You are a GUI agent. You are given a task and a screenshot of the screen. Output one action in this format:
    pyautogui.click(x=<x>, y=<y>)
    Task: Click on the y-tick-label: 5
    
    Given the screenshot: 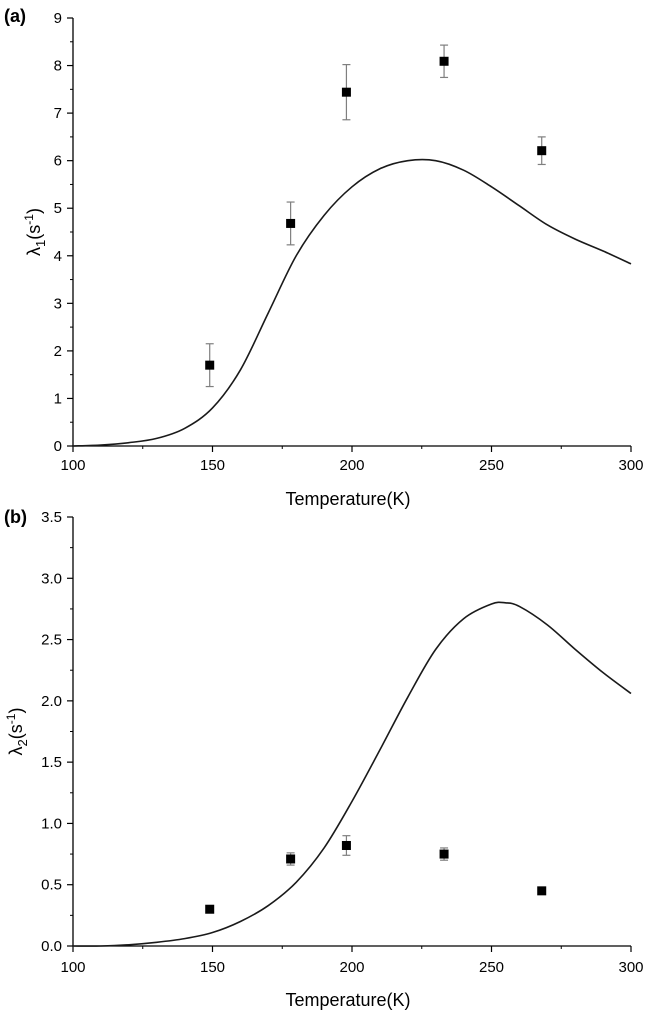 What is the action you would take?
    pyautogui.click(x=58, y=208)
    